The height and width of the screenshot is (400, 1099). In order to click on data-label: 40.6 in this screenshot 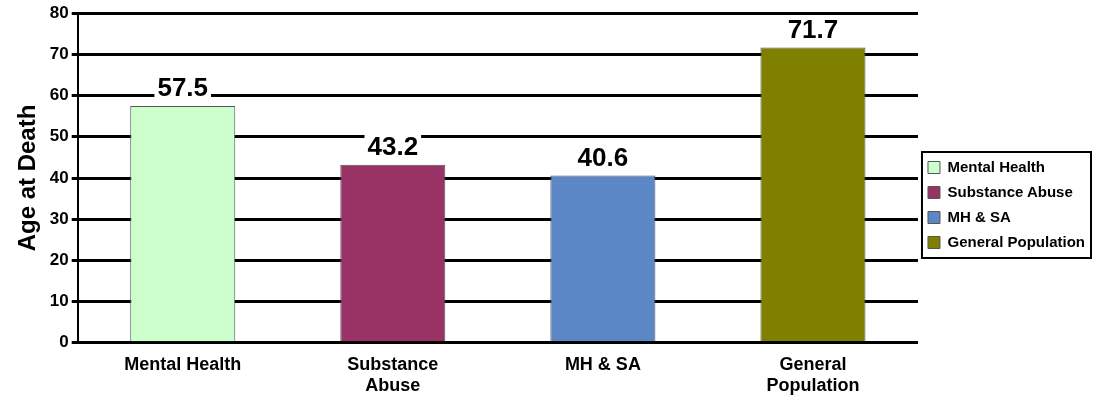, I will do `click(603, 156)`.